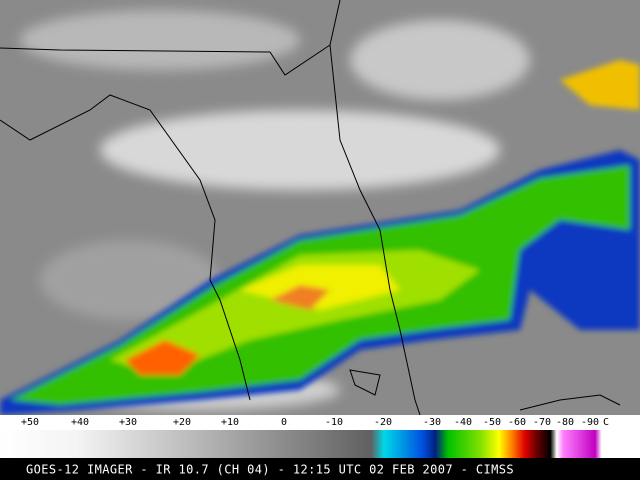 The height and width of the screenshot is (480, 640). What do you see at coordinates (230, 422) in the screenshot?
I see `colorbar-label: +10` at bounding box center [230, 422].